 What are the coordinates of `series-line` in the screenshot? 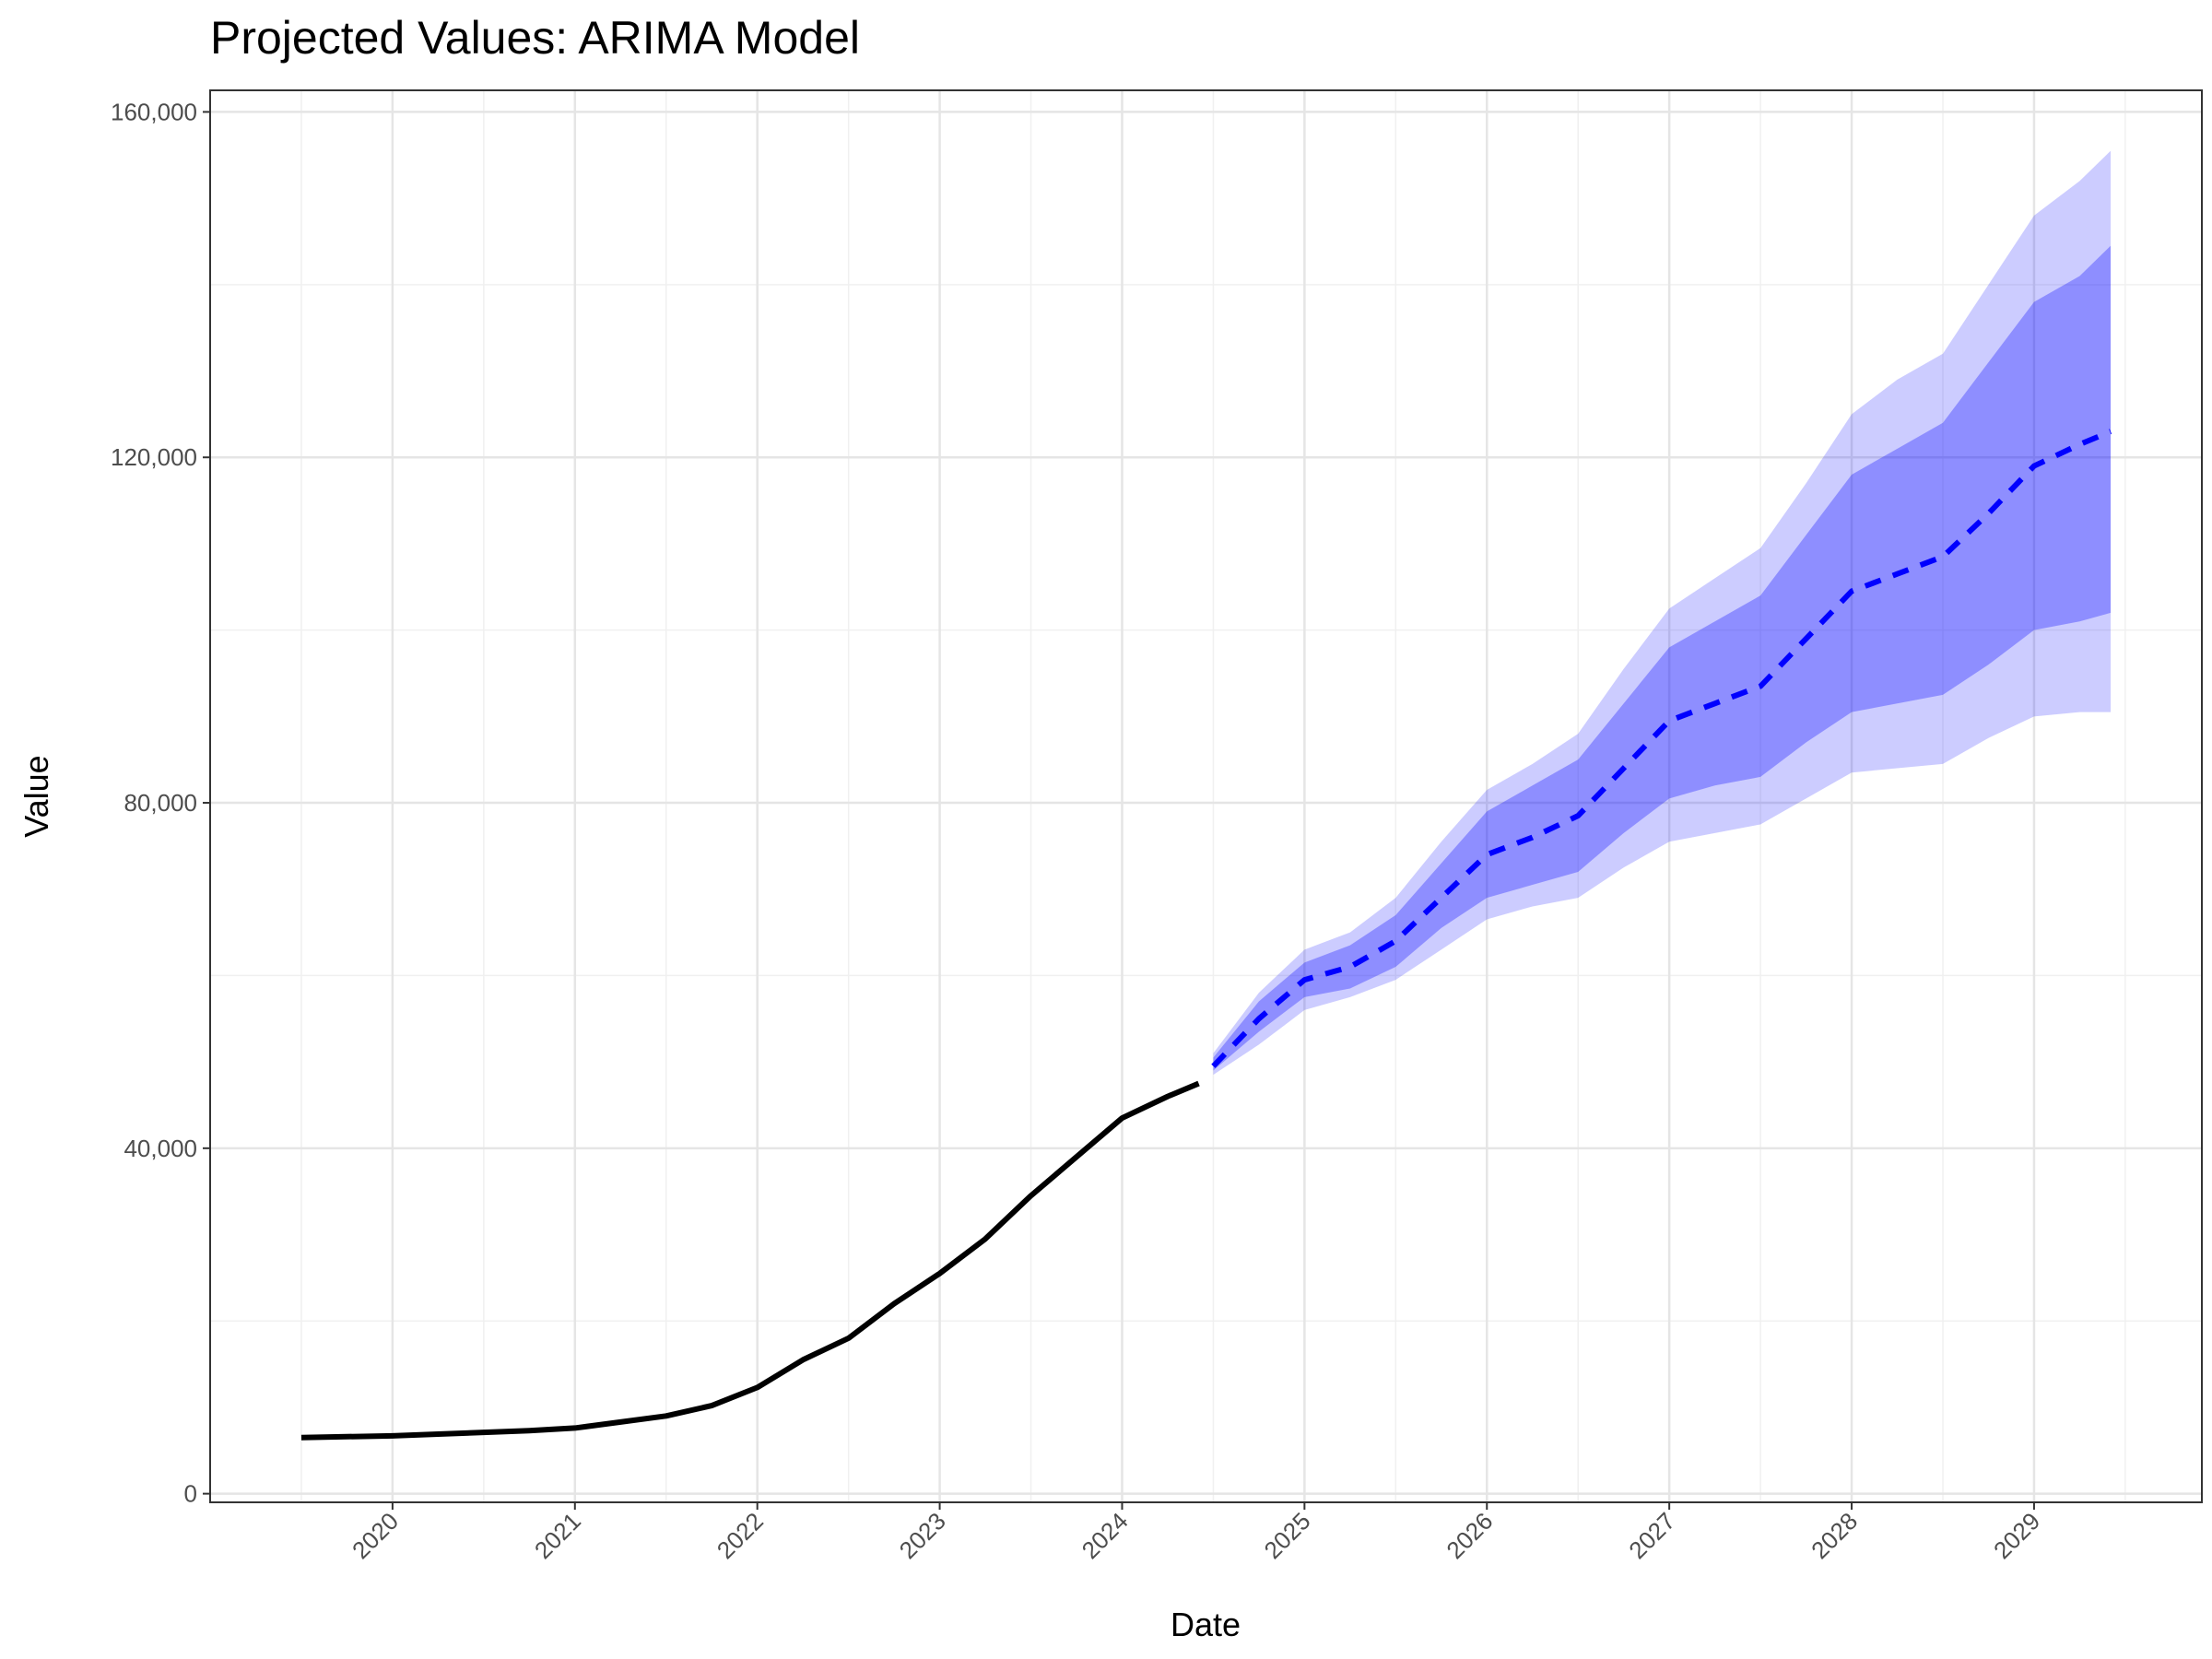 It's located at (750, 1260).